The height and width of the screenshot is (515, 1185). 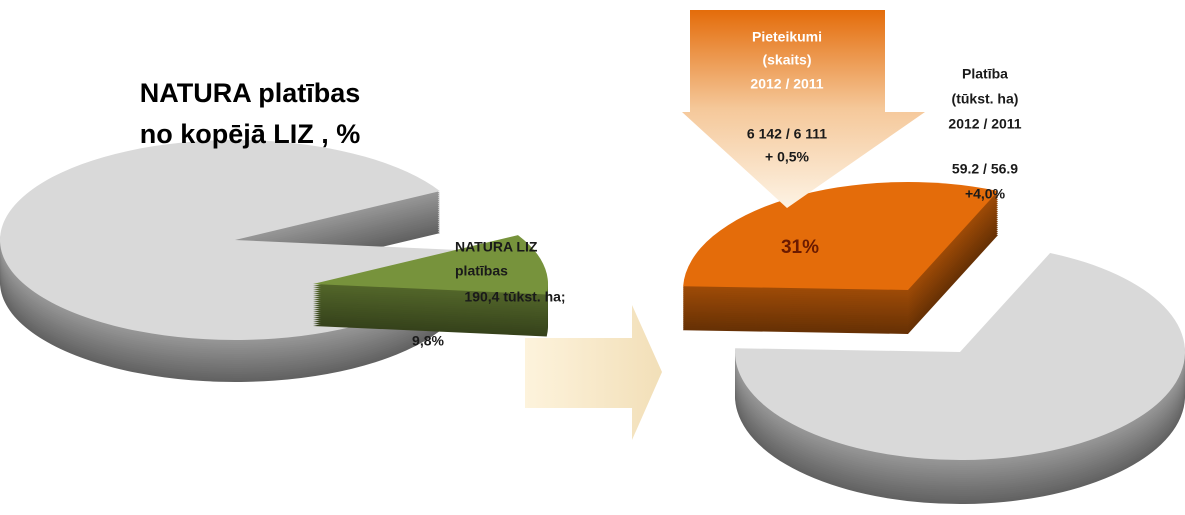 I want to click on data-label: 31%, so click(x=800, y=247).